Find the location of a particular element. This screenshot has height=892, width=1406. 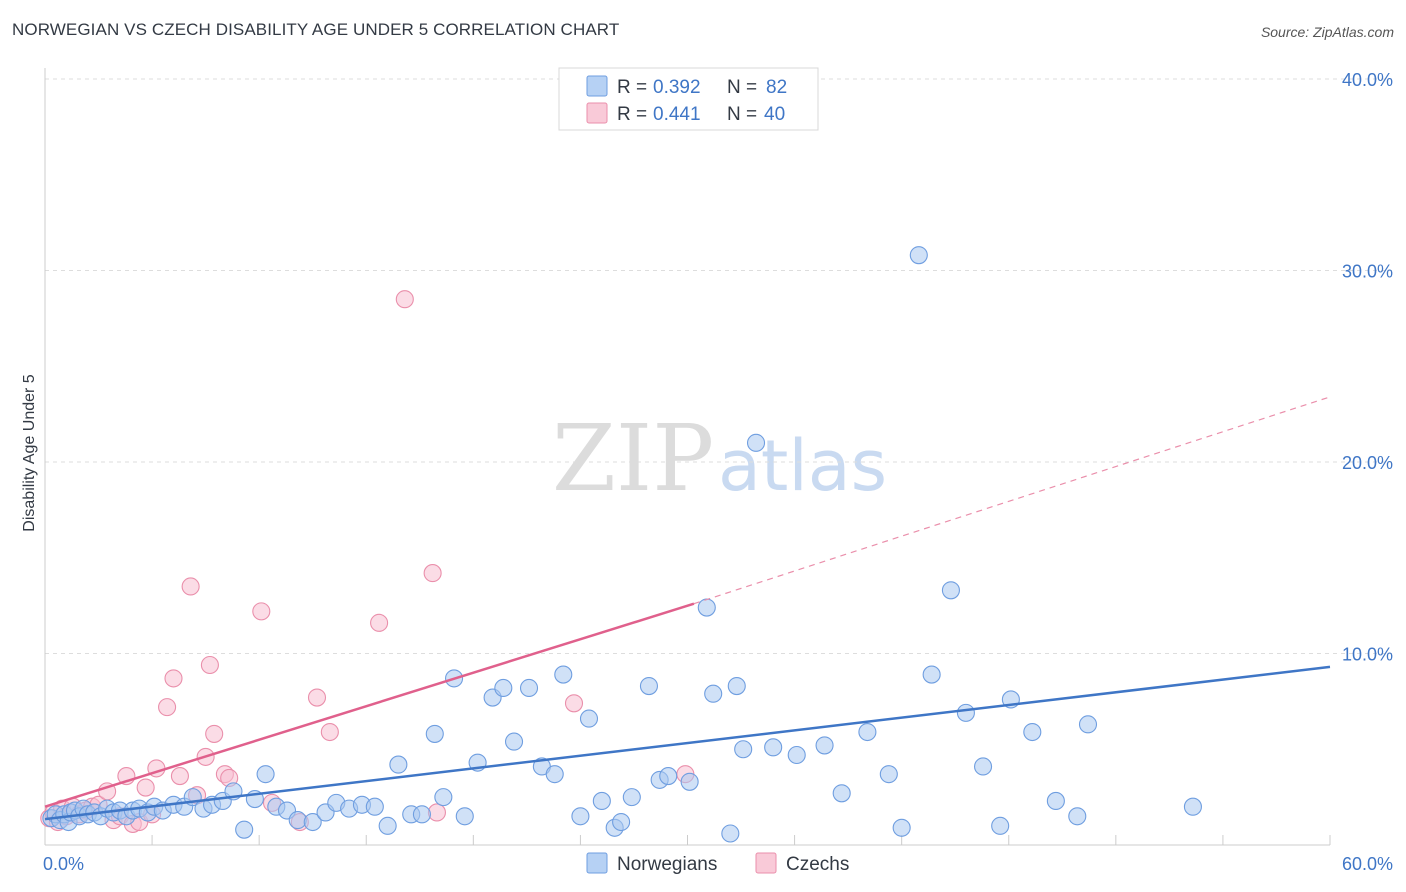

watermark-atlas: atlas is located at coordinates (802, 466).